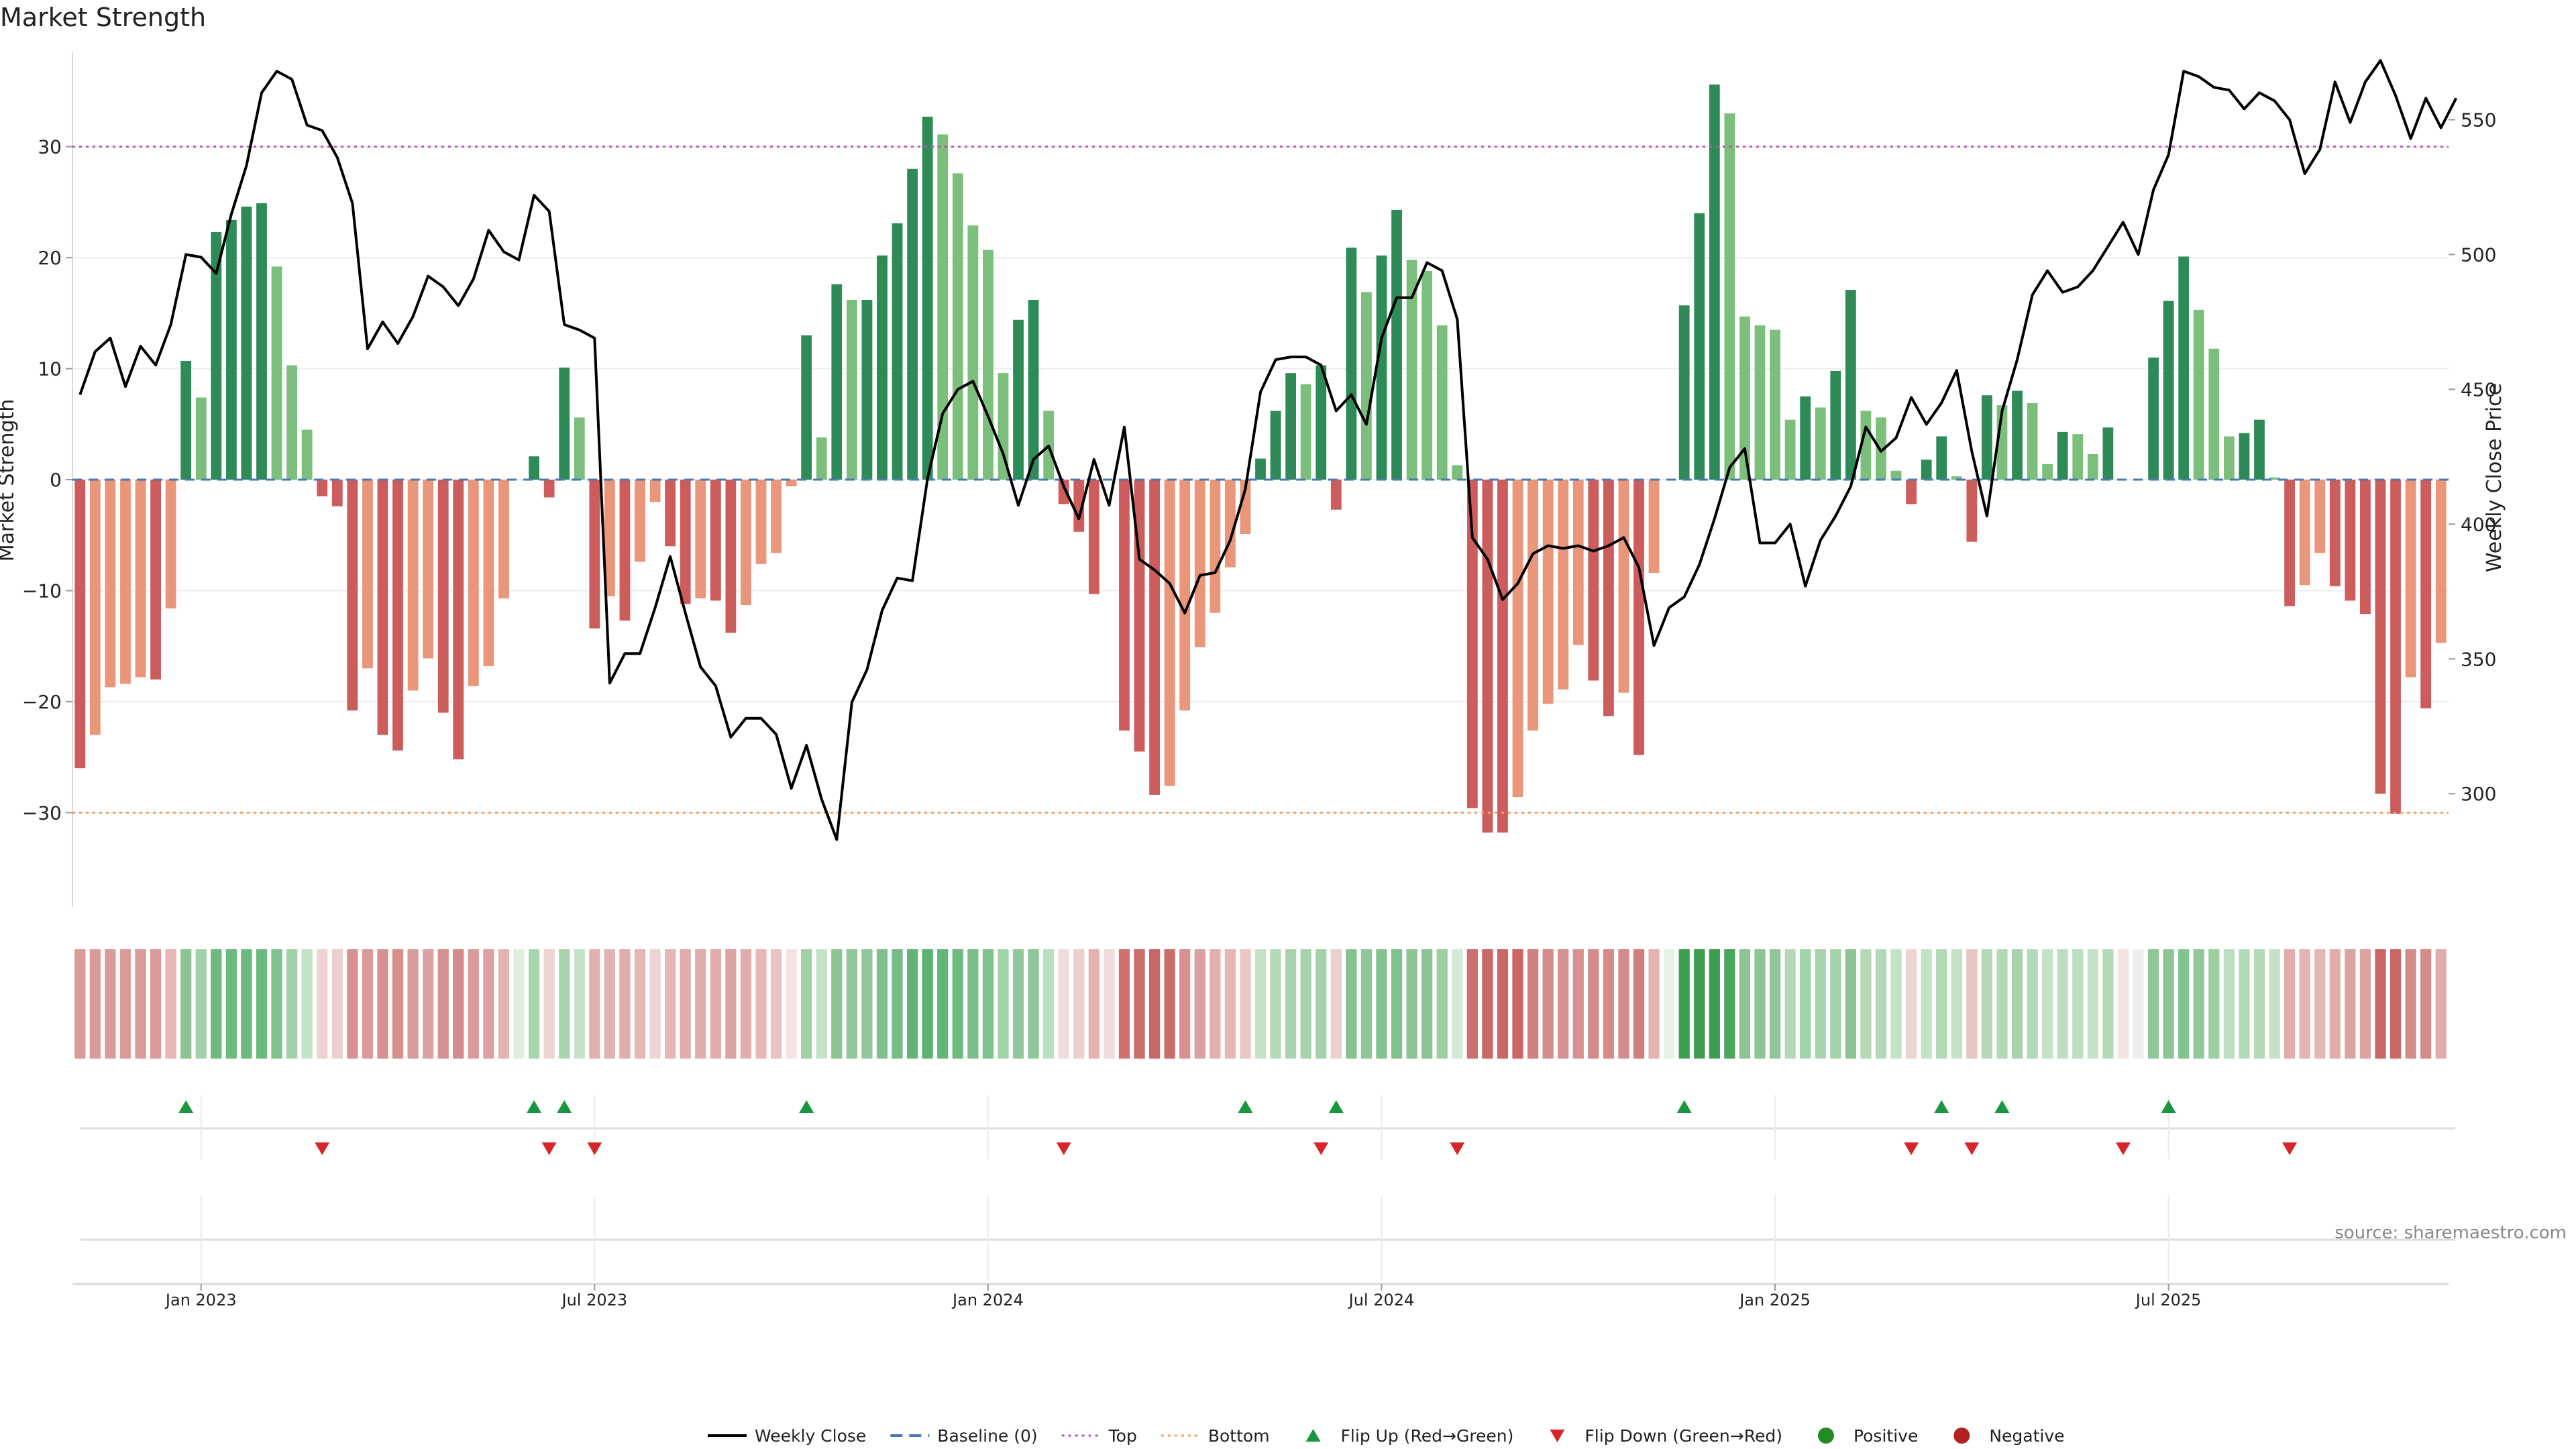  What do you see at coordinates (1886, 1436) in the screenshot?
I see `legend-label: Positive` at bounding box center [1886, 1436].